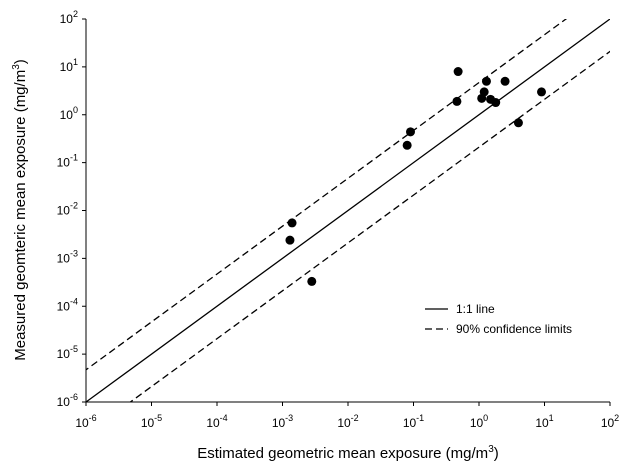  Describe the element at coordinates (67, 209) in the screenshot. I see `y-tick-label: 10⁻²` at that location.